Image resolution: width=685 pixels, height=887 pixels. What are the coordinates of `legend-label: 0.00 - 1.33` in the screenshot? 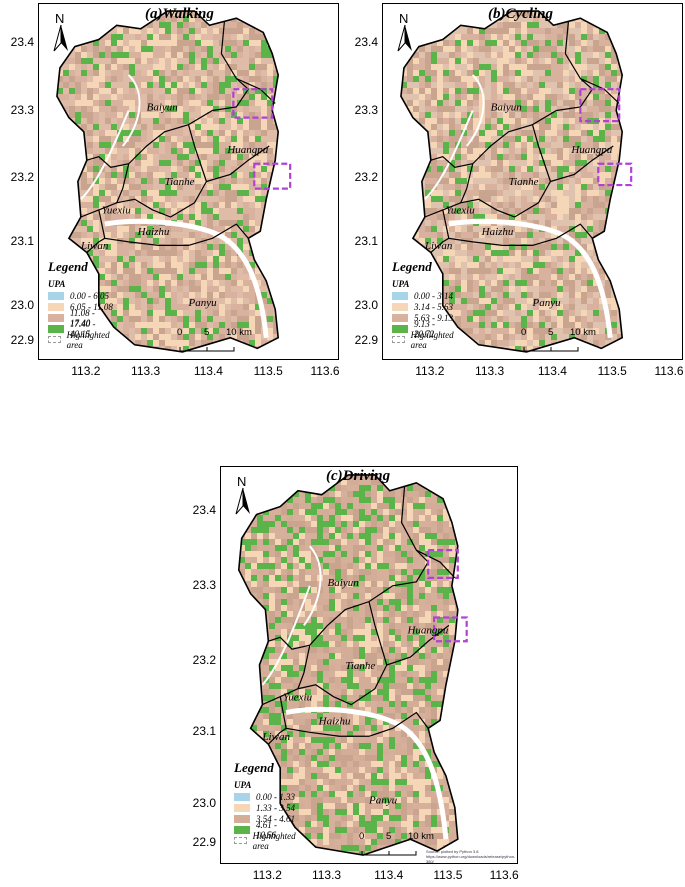 It's located at (275, 796).